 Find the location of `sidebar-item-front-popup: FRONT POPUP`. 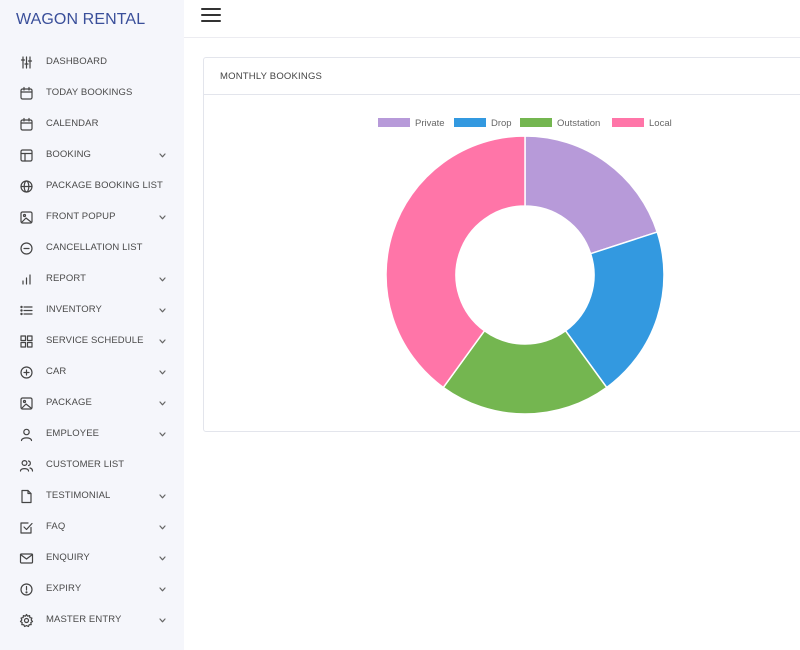

sidebar-item-front-popup: FRONT POPUP is located at coordinates (92, 217).